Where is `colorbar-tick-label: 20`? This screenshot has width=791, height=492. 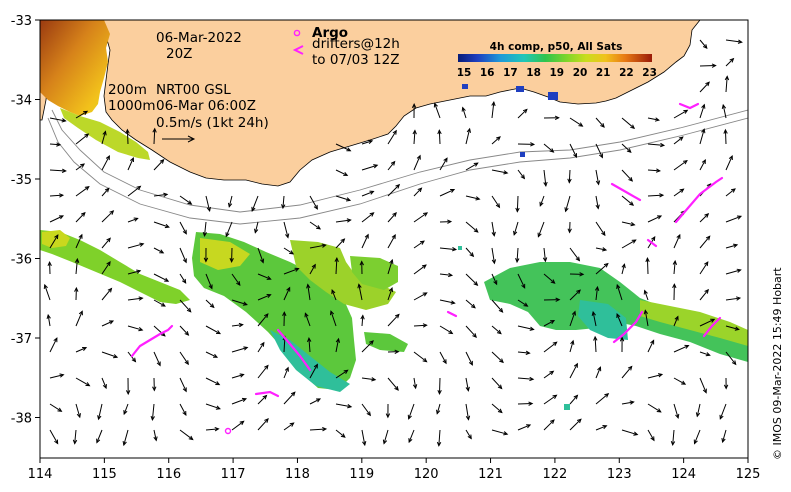 colorbar-tick-label: 20 is located at coordinates (580, 73).